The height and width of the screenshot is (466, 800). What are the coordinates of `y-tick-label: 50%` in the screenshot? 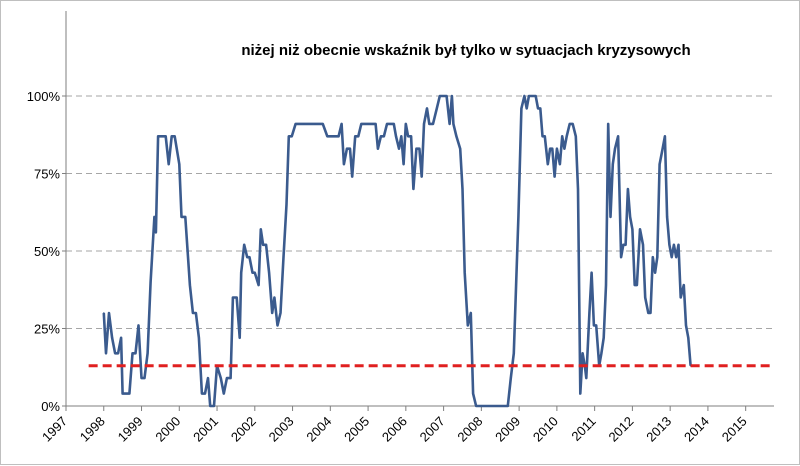 It's located at (47, 251).